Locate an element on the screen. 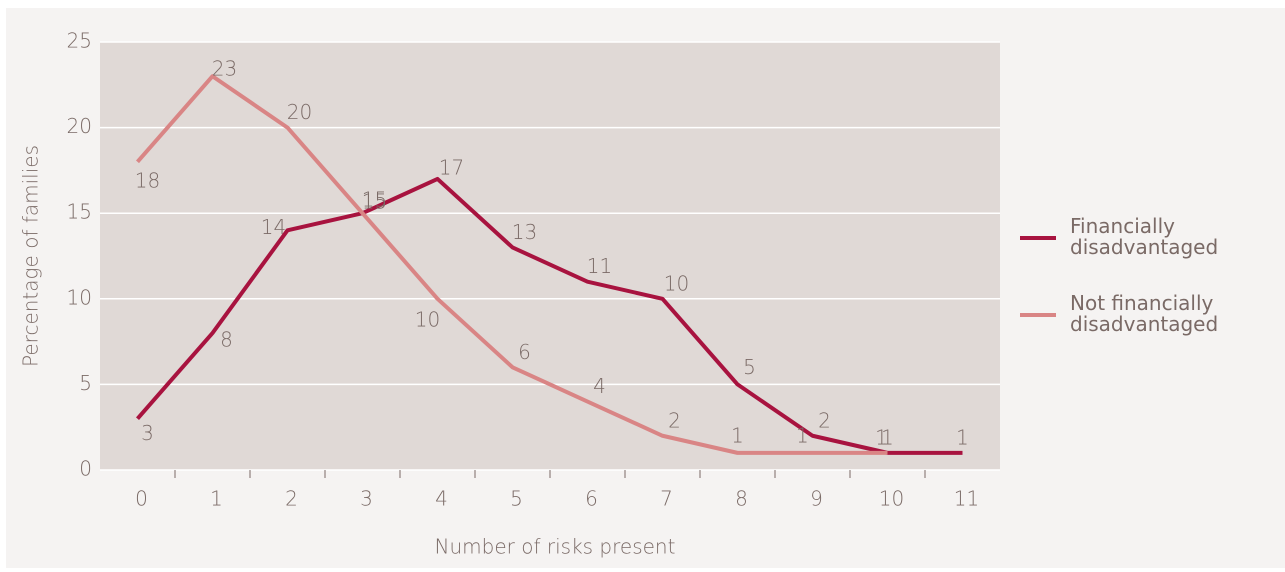 Image resolution: width=1285 pixels, height=572 pixels. x-tick-label: 8 is located at coordinates (741, 499).